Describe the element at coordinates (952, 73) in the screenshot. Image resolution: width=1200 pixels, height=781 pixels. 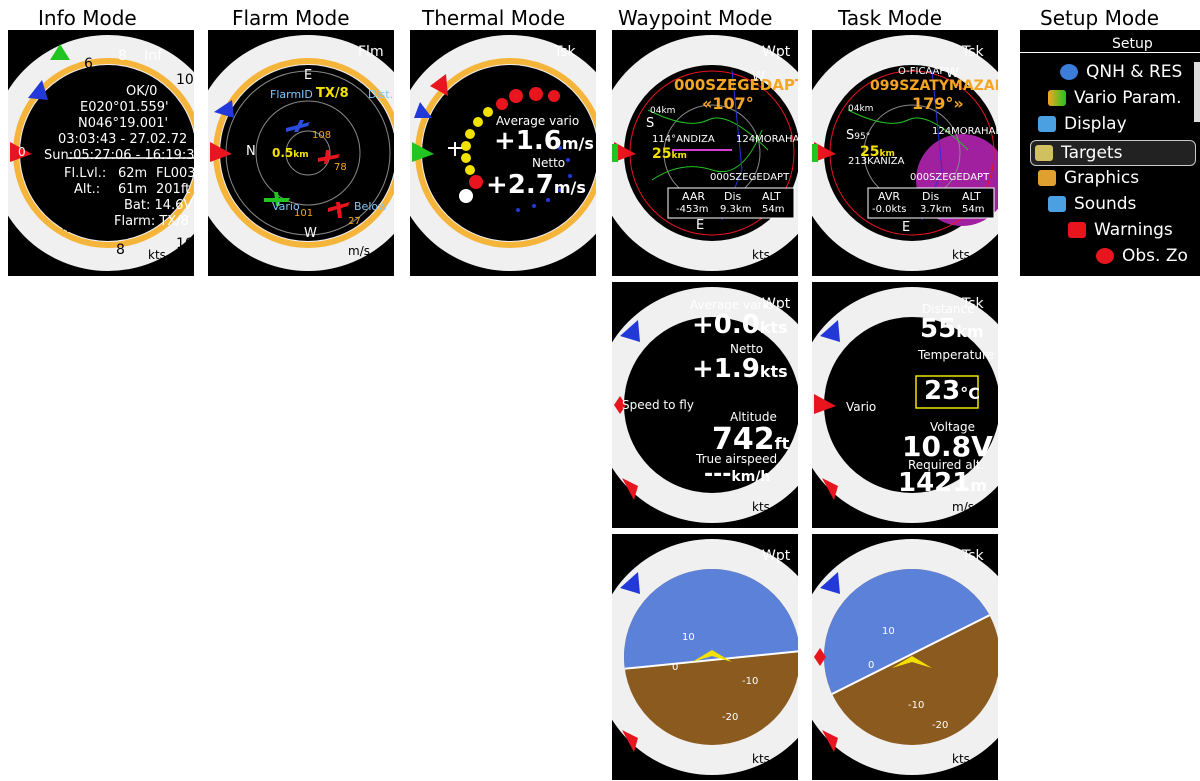
I see `compass-w: W` at that location.